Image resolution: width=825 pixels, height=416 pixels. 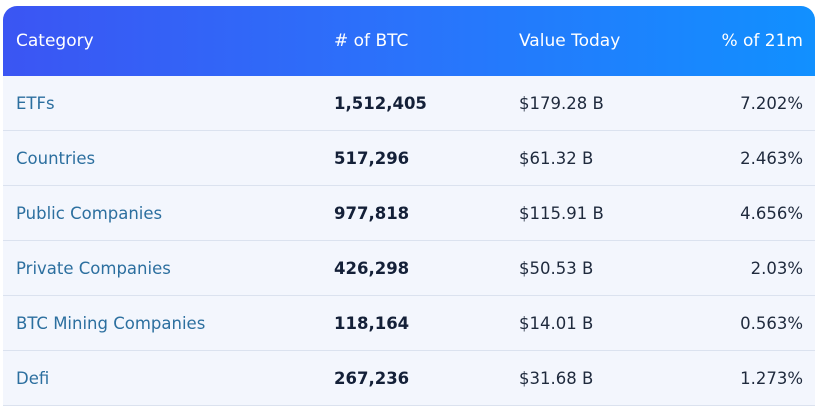 I want to click on value-cell: $115.91 B, so click(x=561, y=213).